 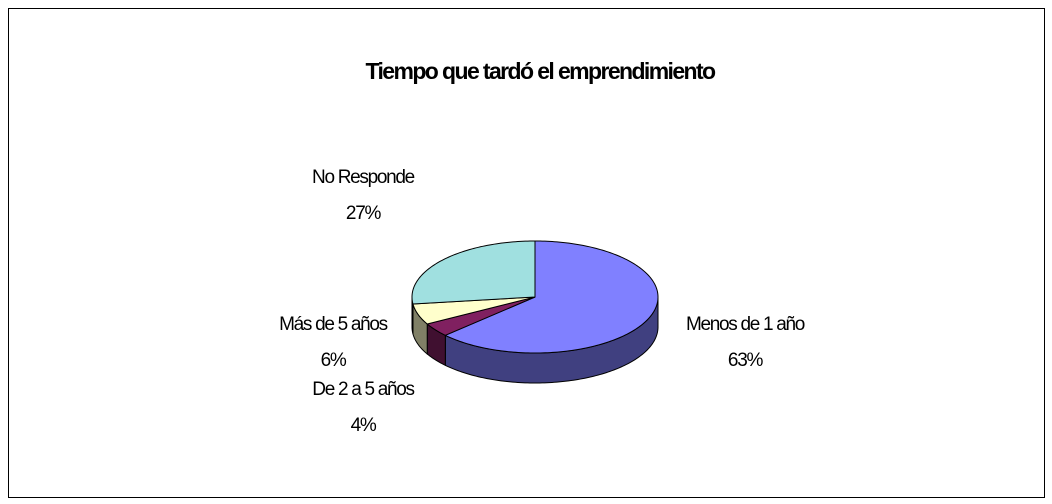 What do you see at coordinates (364, 213) in the screenshot?
I see `slice-value-label: 27%` at bounding box center [364, 213].